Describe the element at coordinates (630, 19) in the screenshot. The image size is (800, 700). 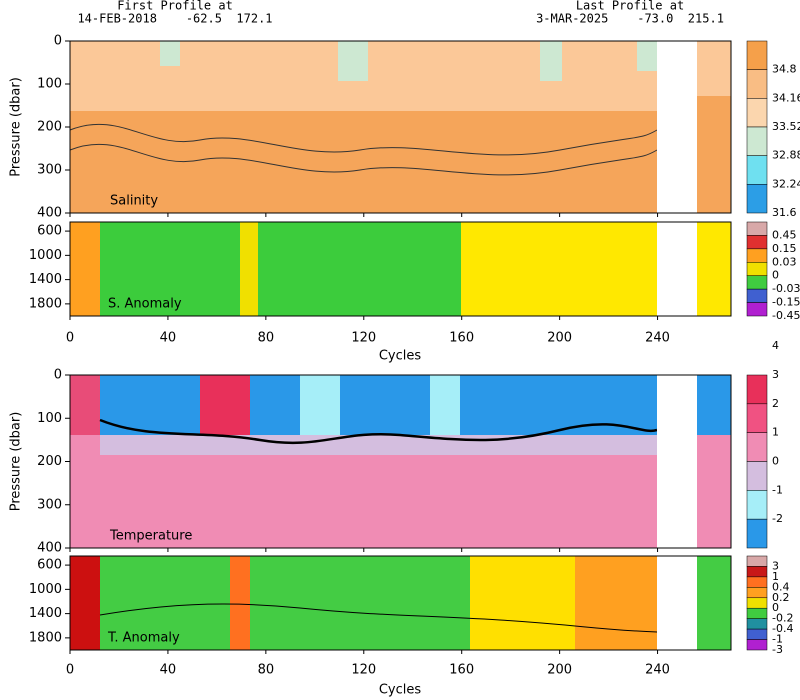
I see `last-info: 3-MAR-2025 -73.0 215.1` at that location.